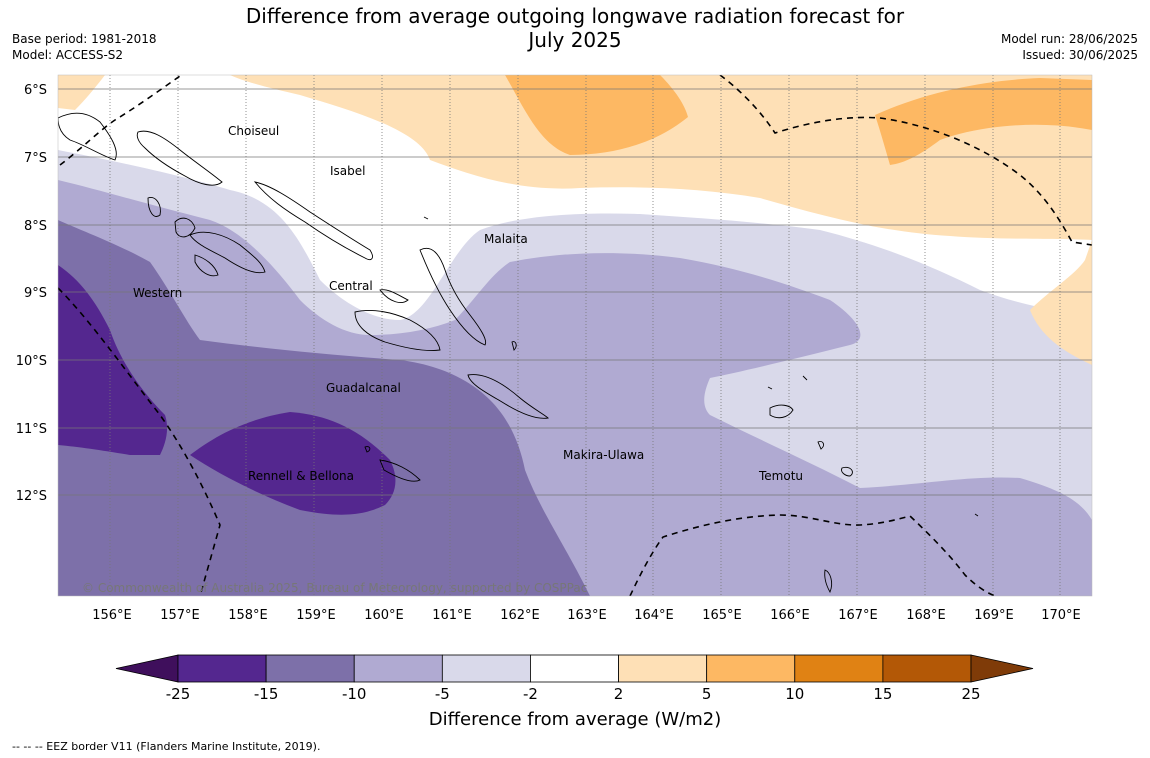  I want to click on label-malaita: Malaita, so click(506, 239).